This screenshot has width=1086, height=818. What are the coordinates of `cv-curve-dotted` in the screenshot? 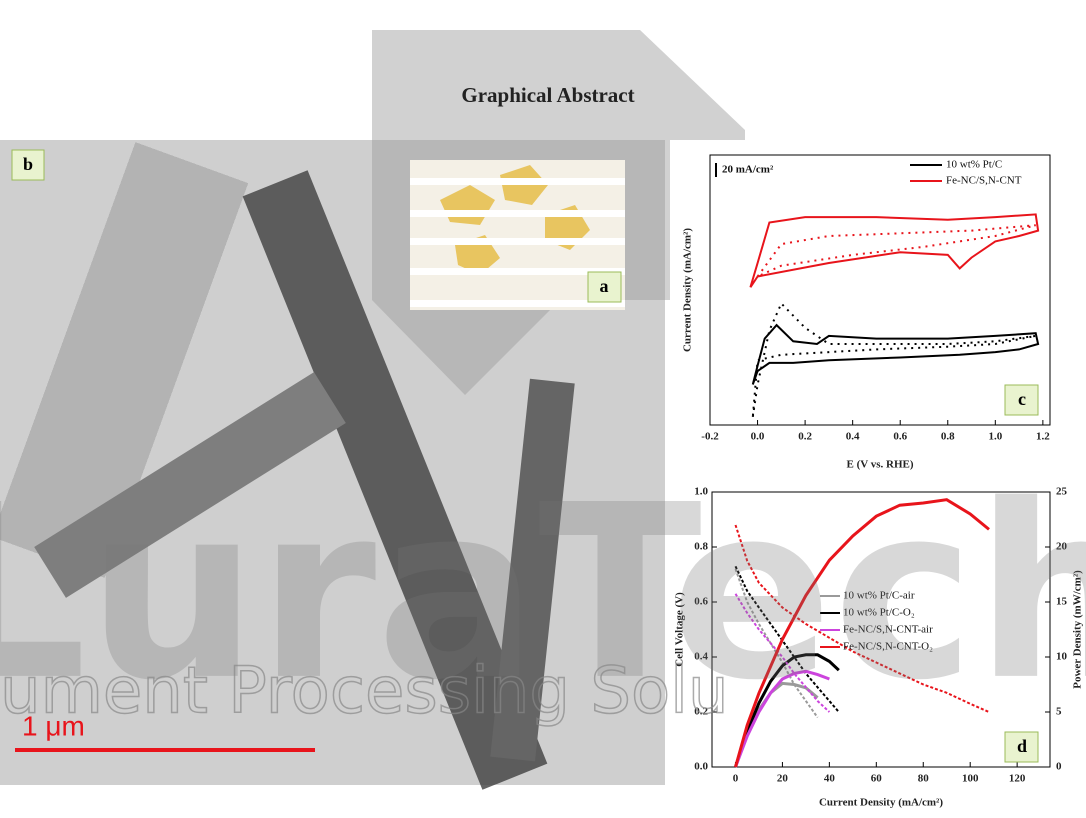 It's located at (896, 251).